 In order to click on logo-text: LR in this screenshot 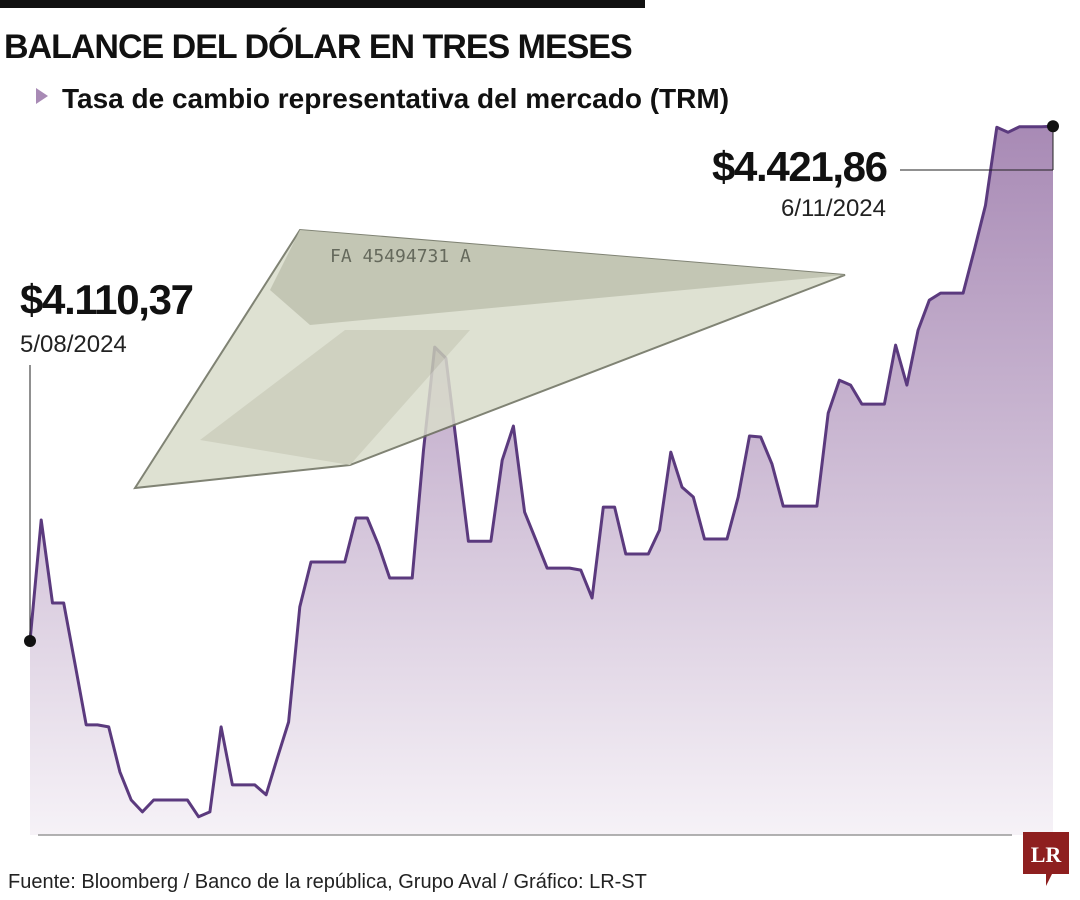, I will do `click(1047, 854)`.